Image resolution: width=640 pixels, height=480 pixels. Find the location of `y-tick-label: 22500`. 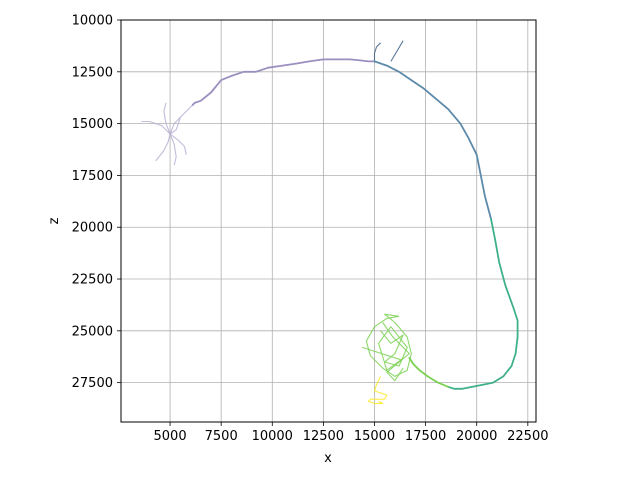

y-tick-label: 22500 is located at coordinates (92, 280).